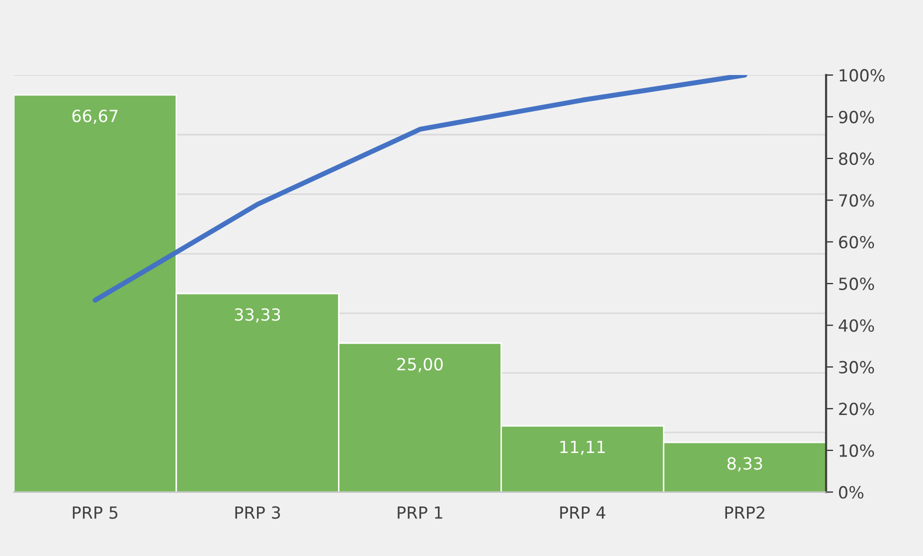  Describe the element at coordinates (583, 512) in the screenshot. I see `x-tick-label: PRP 4` at that location.